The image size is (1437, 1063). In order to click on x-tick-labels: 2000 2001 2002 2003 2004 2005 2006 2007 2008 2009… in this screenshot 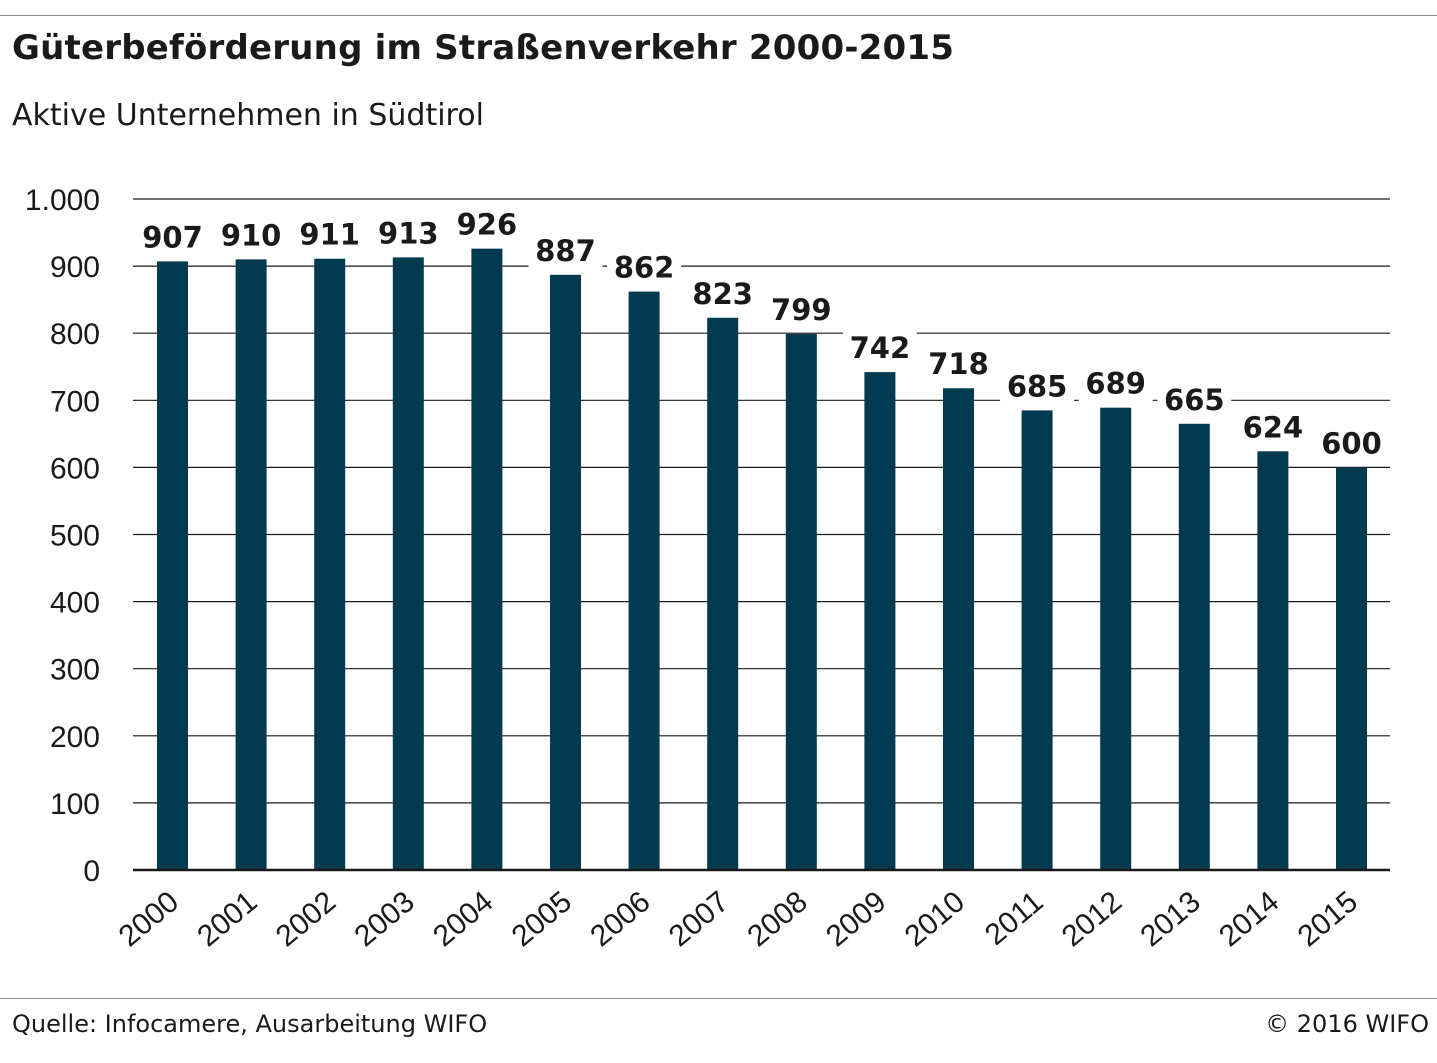, I will do `click(738, 919)`.